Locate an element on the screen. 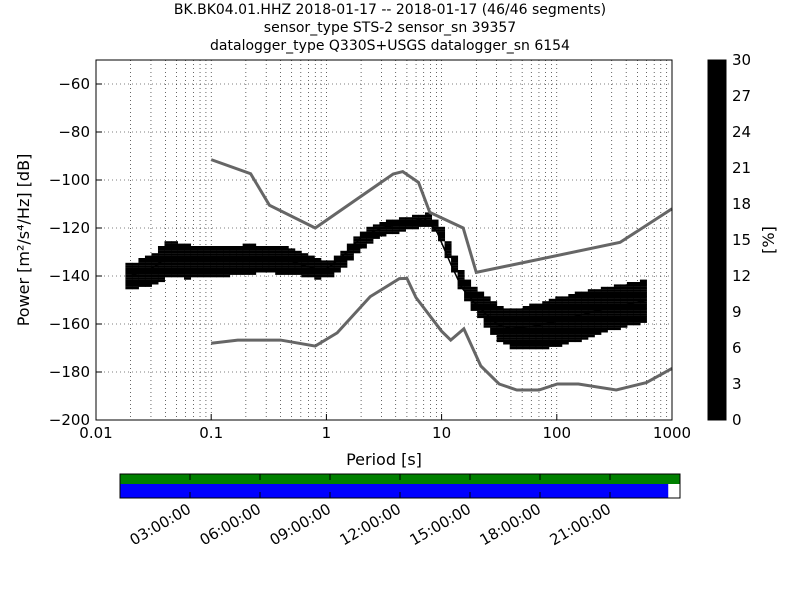  colorbar-tick-label: 0 is located at coordinates (737, 420).